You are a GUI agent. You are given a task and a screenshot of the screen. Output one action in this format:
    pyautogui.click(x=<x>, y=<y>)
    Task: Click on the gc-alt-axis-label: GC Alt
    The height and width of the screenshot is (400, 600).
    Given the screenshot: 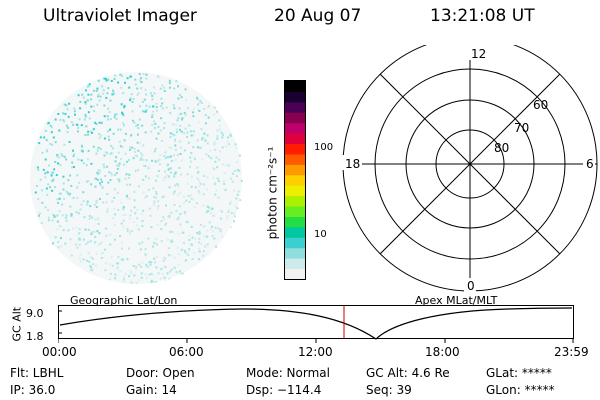 What is the action you would take?
    pyautogui.click(x=17, y=324)
    